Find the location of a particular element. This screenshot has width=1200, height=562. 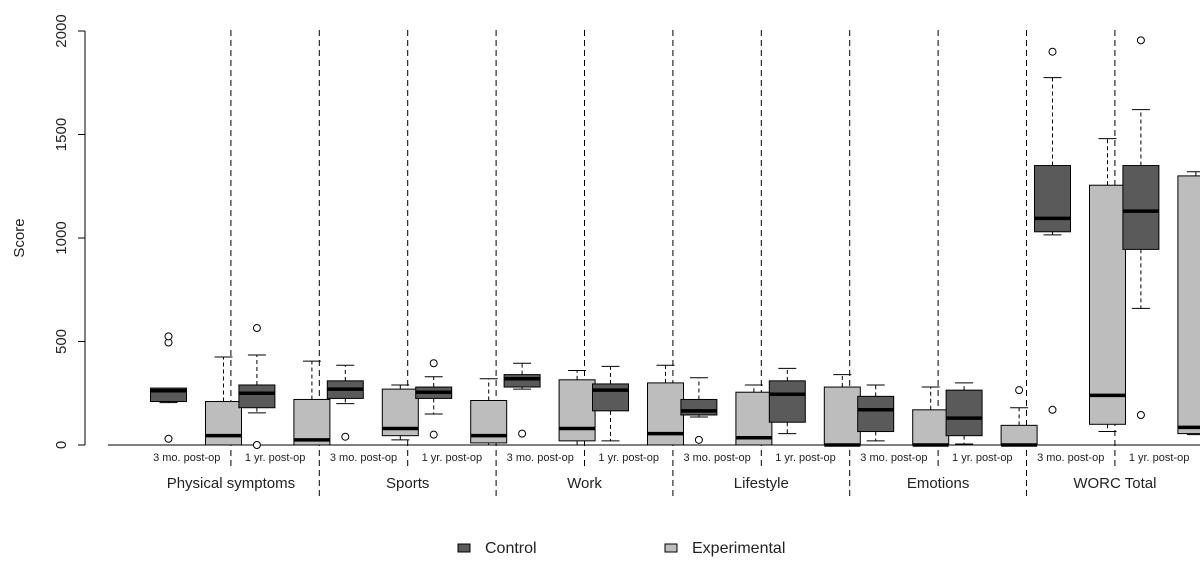

group-label: Lifestyle is located at coordinates (761, 483).